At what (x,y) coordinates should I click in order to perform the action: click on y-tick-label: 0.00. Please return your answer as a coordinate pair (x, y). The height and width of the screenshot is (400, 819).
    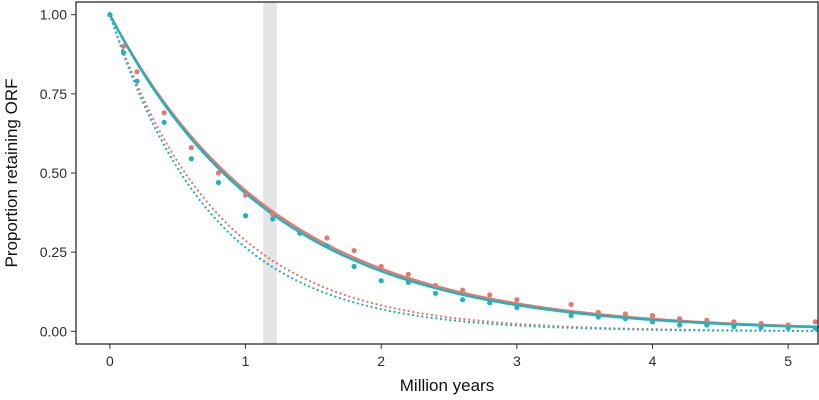
    Looking at the image, I should click on (53, 331).